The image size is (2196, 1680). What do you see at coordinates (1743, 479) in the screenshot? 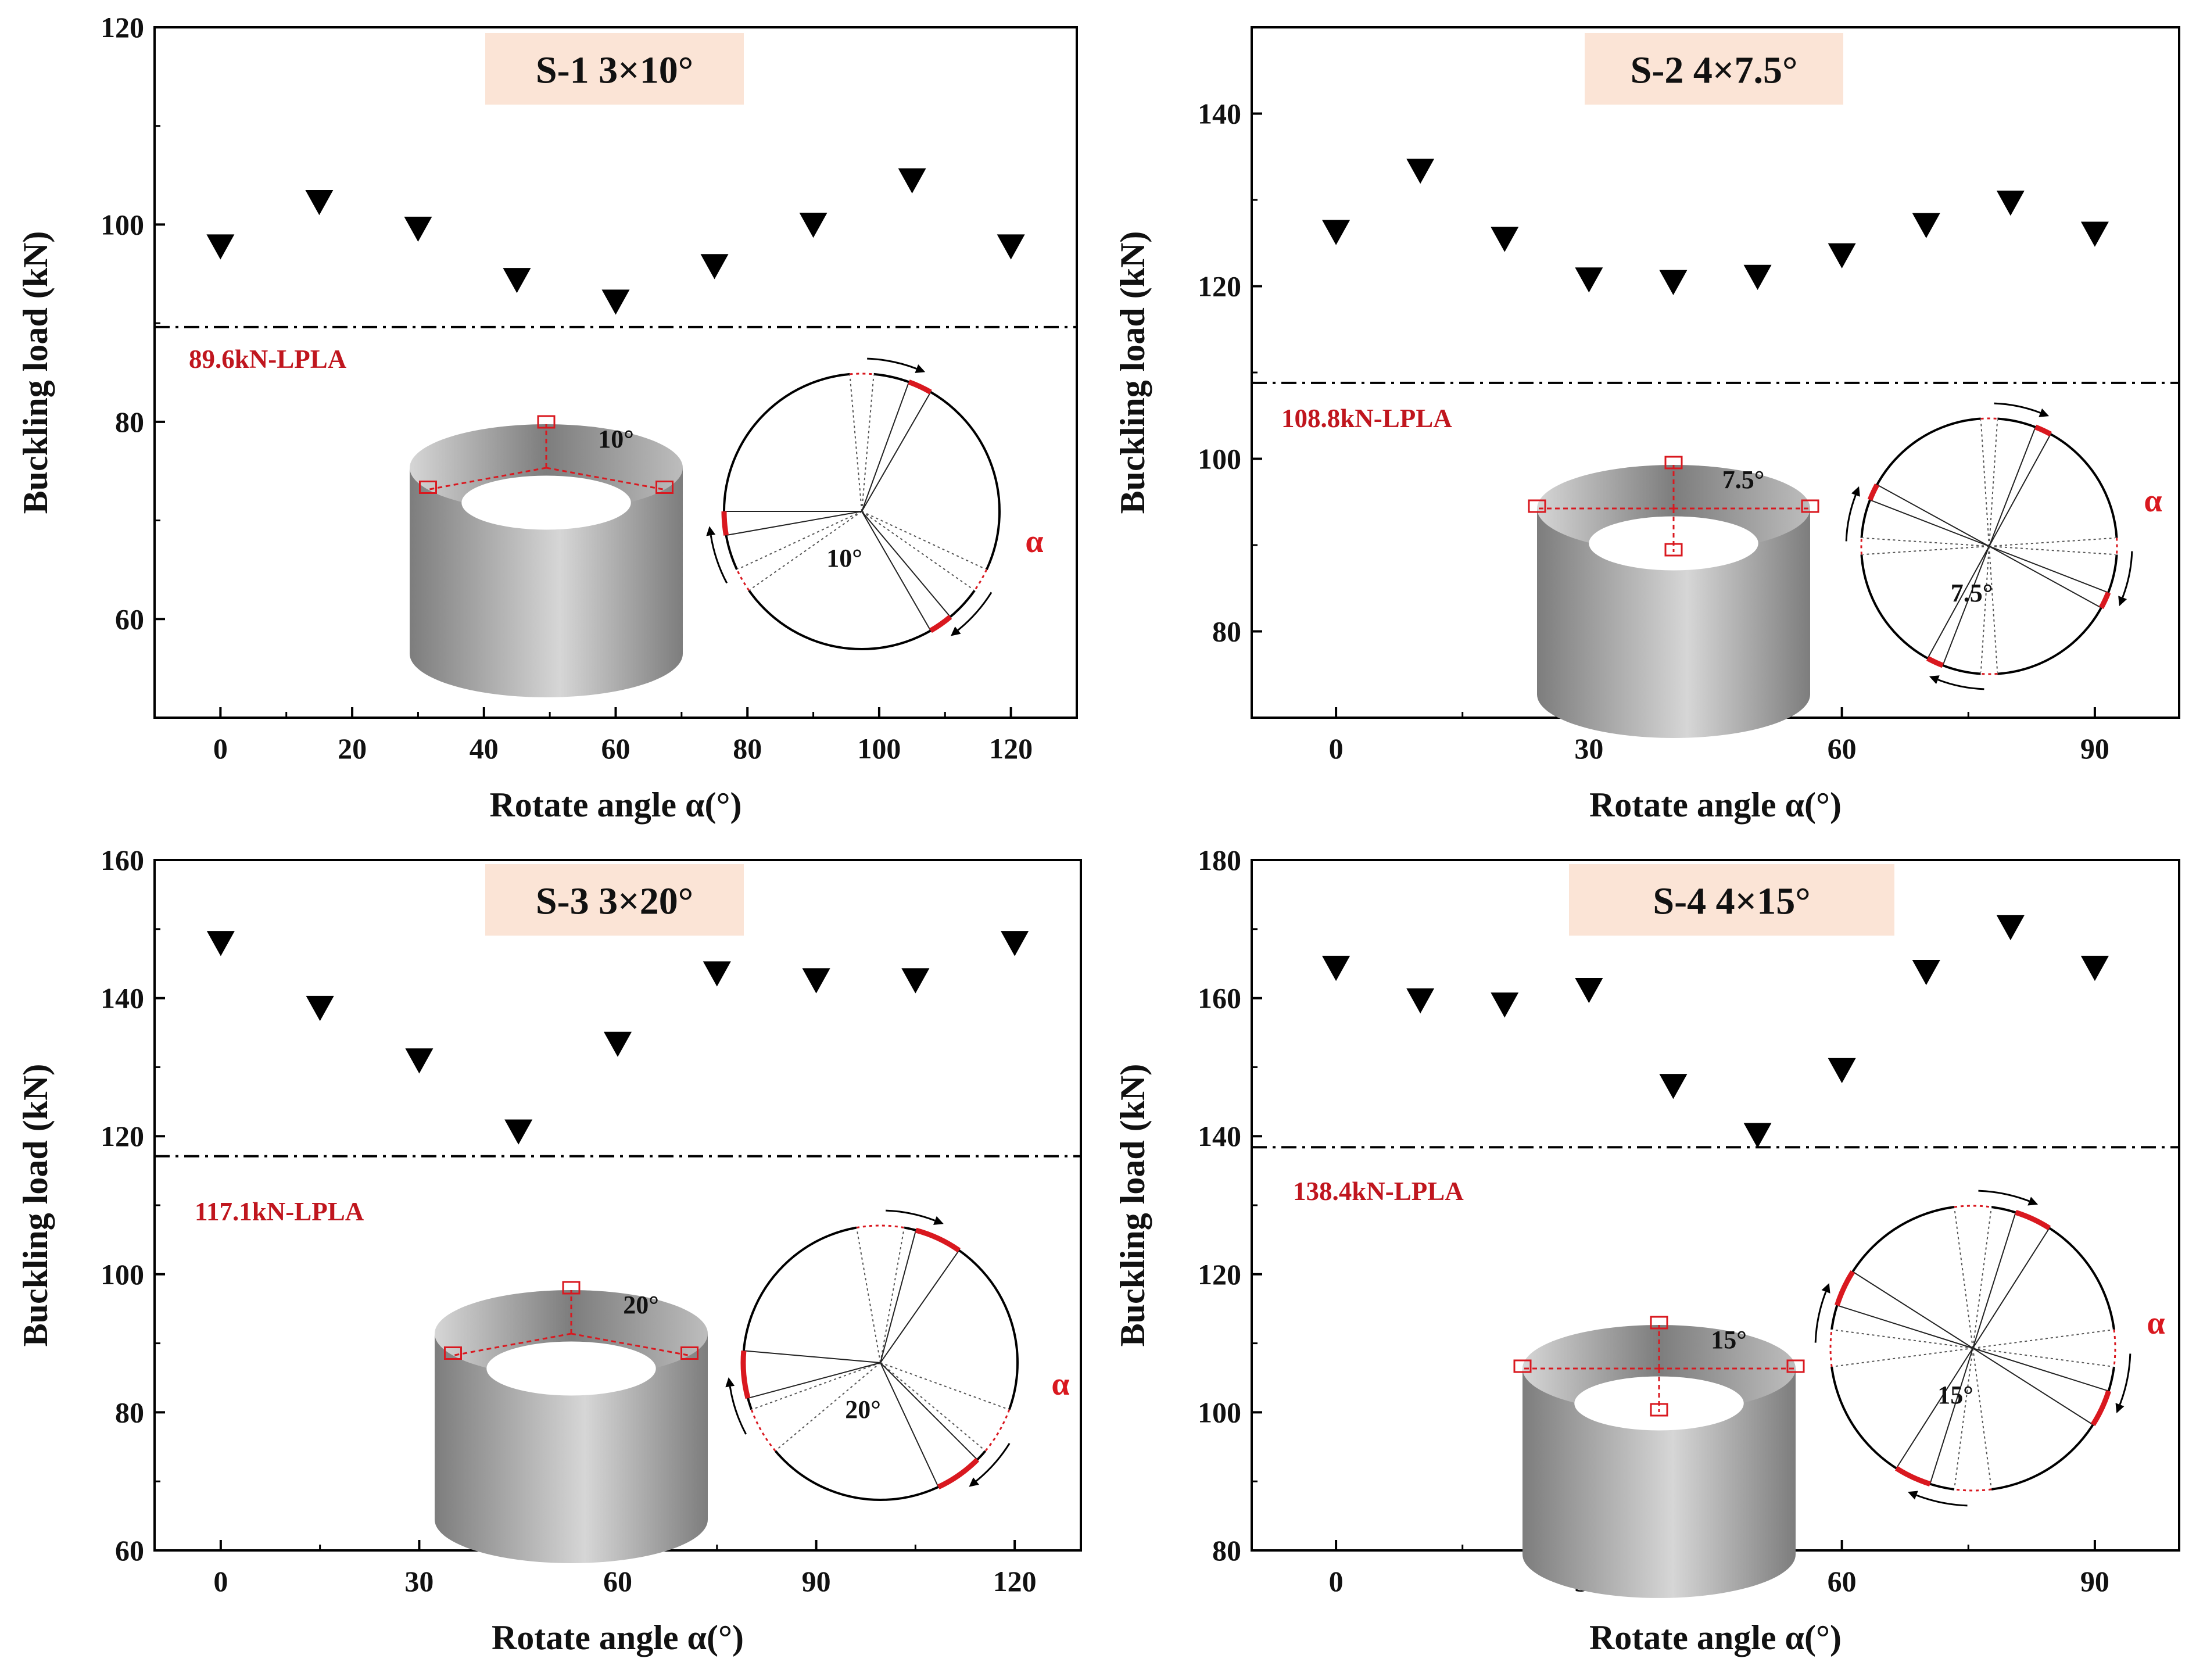
I see `cylinder-angle-label: 7.5°` at bounding box center [1743, 479].